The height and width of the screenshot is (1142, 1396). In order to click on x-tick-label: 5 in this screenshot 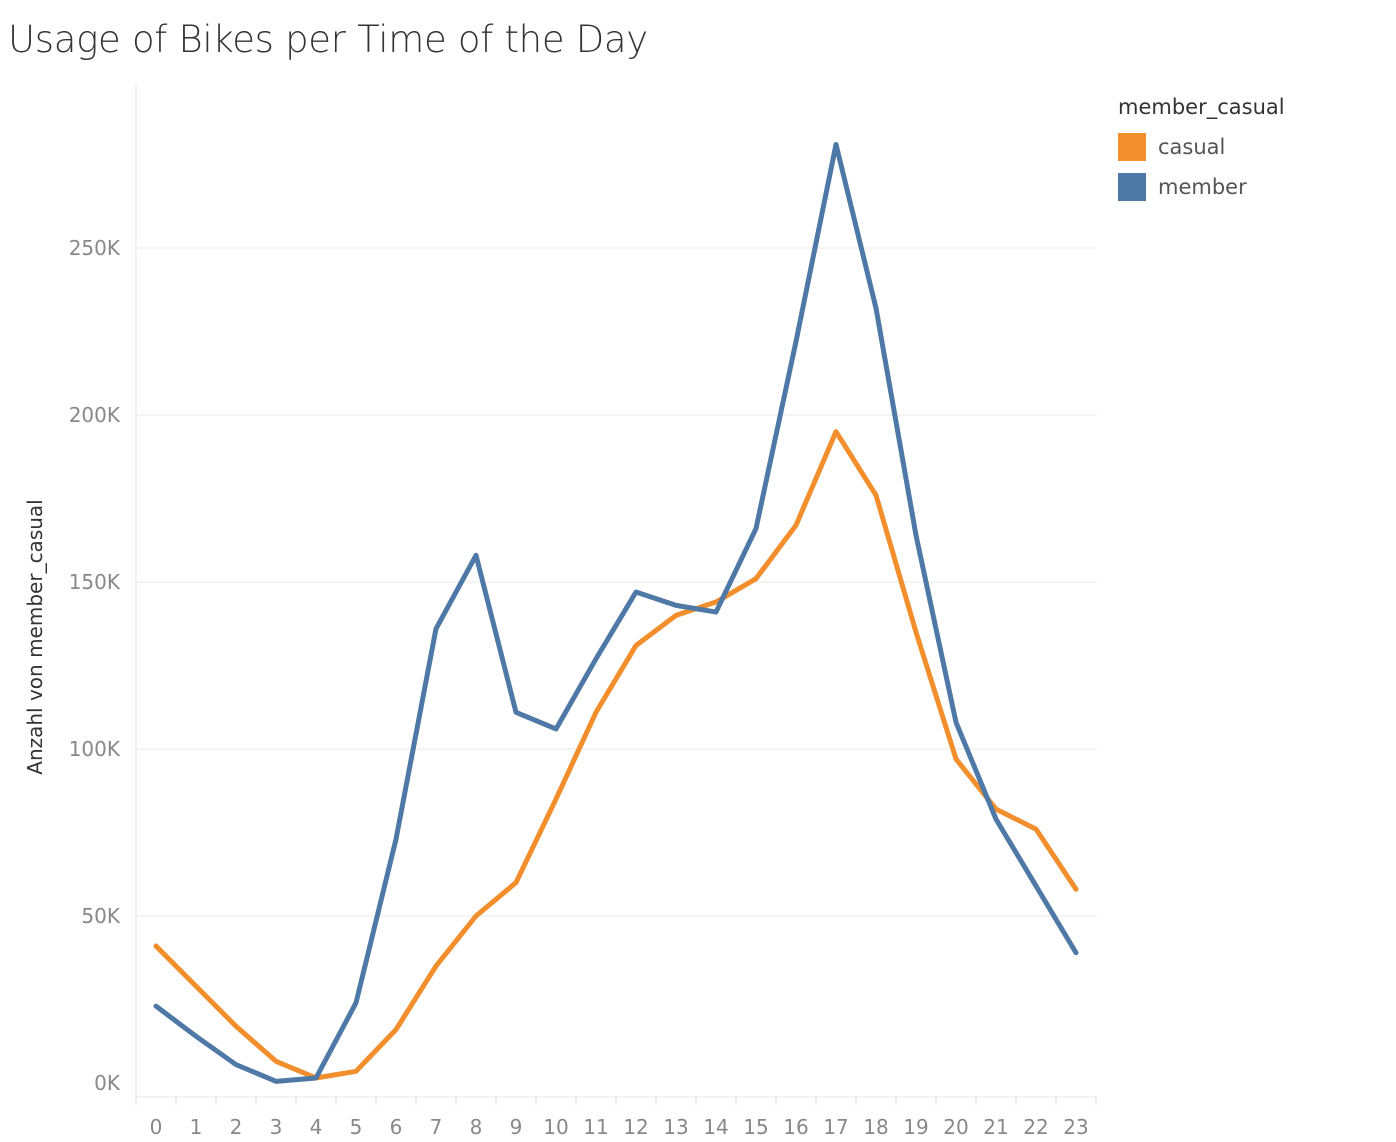, I will do `click(356, 1127)`.